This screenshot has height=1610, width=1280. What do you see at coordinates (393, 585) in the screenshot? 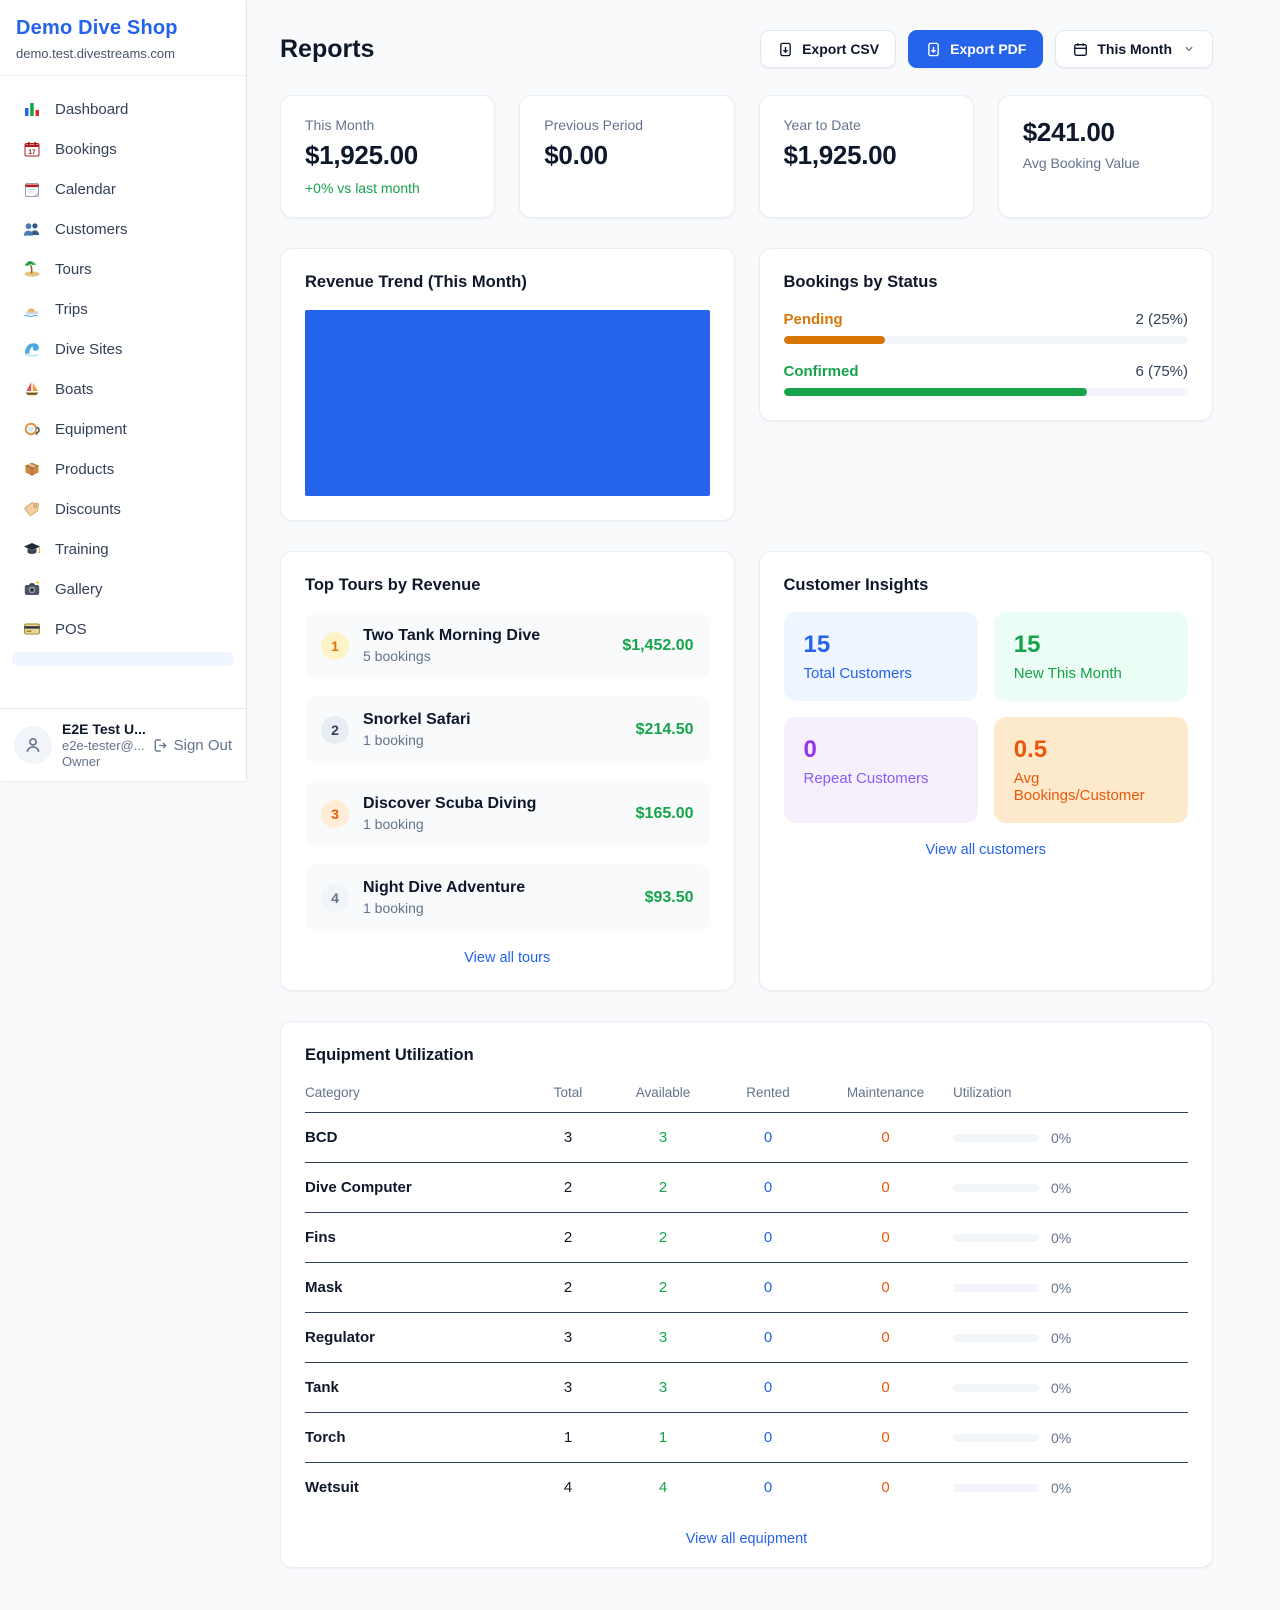
I see `top-tours-title: Top Tours by Revenue` at bounding box center [393, 585].